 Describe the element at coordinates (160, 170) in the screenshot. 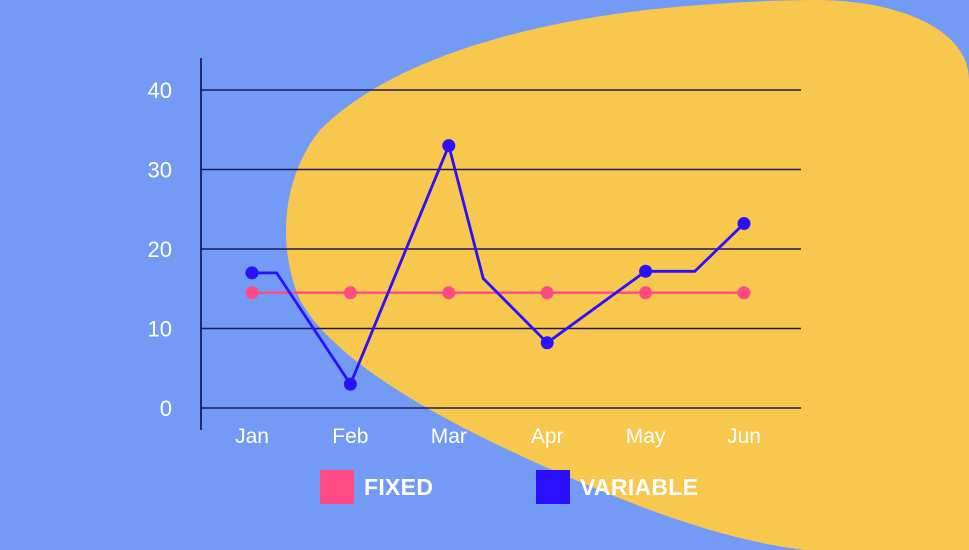

I see `y-tick-label-30: 30` at that location.